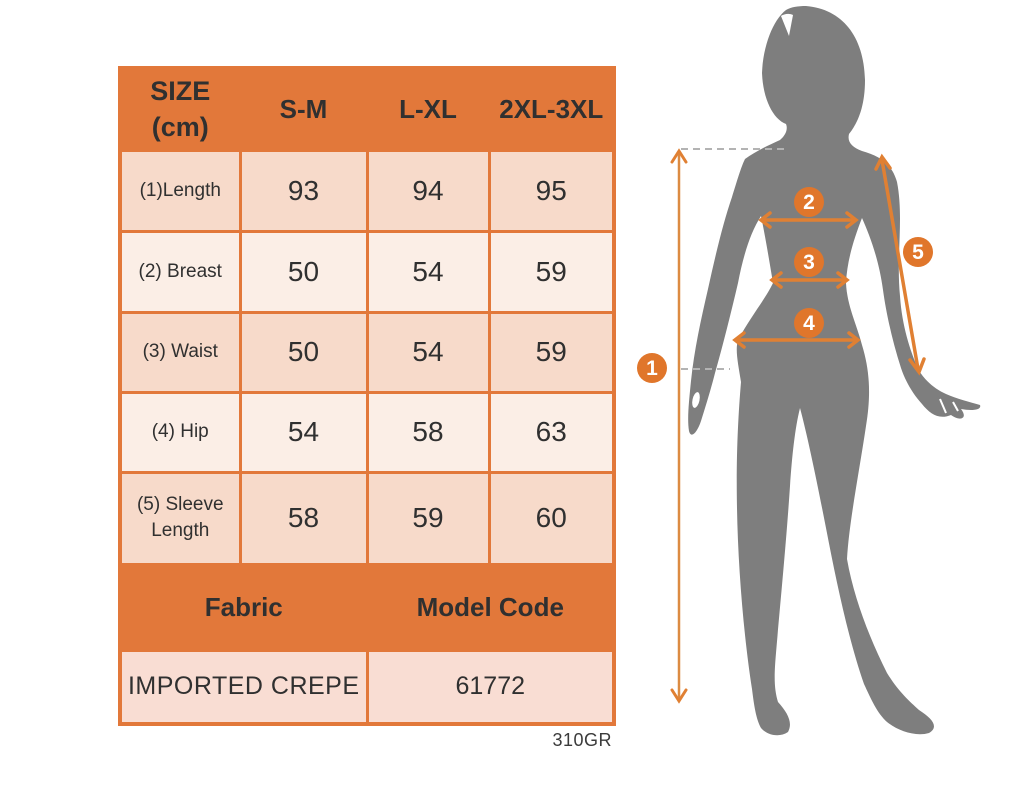 This screenshot has height=787, width=1024. What do you see at coordinates (582, 740) in the screenshot?
I see `product-weight-note: 310GR` at bounding box center [582, 740].